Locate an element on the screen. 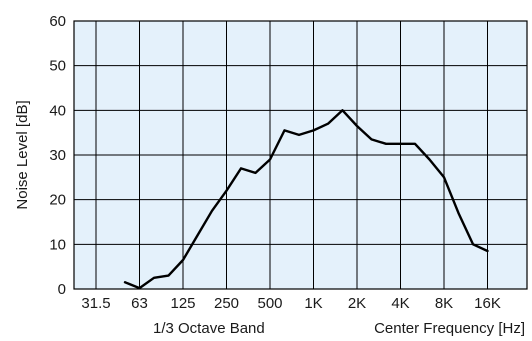 Image resolution: width=532 pixels, height=341 pixels. y-tick-label: 40 is located at coordinates (57, 110).